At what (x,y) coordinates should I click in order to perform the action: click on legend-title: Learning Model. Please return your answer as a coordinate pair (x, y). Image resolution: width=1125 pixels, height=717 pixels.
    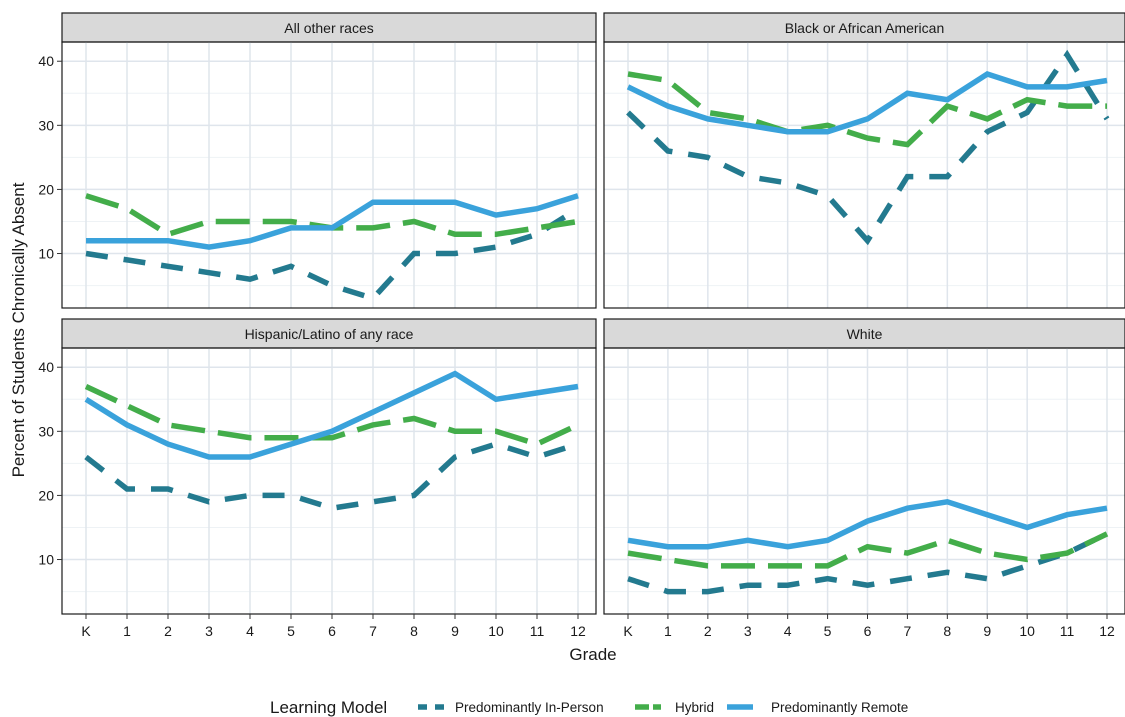
    Looking at the image, I should click on (328, 707).